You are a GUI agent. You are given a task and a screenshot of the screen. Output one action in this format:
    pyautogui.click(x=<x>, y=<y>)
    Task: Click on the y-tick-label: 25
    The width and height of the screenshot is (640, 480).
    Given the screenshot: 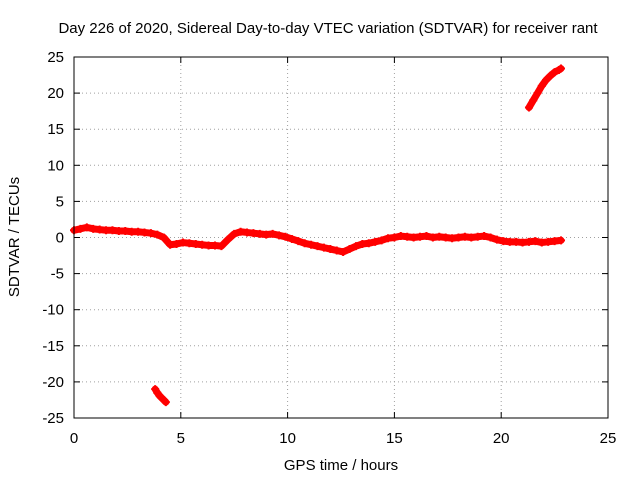 What is the action you would take?
    pyautogui.click(x=55, y=57)
    